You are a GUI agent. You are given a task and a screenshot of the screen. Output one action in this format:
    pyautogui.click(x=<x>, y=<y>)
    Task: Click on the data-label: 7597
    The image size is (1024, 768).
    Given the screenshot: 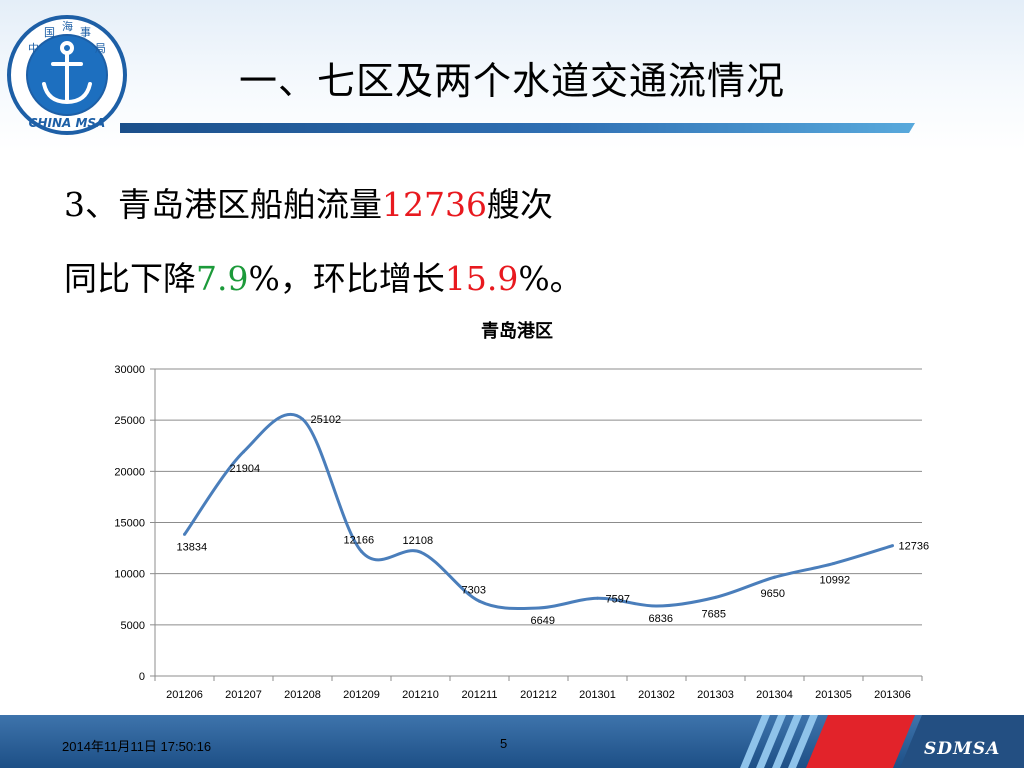 What is the action you would take?
    pyautogui.click(x=618, y=599)
    